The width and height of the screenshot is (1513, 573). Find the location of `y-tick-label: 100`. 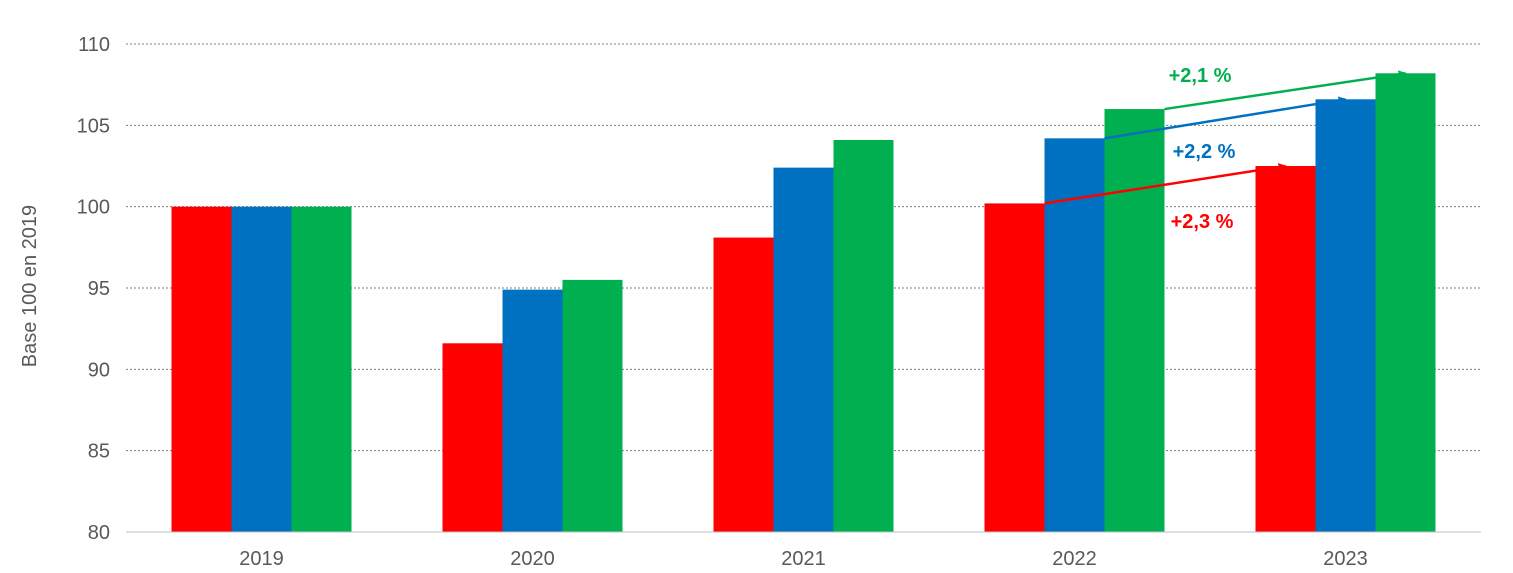

y-tick-label: 100 is located at coordinates (93, 208).